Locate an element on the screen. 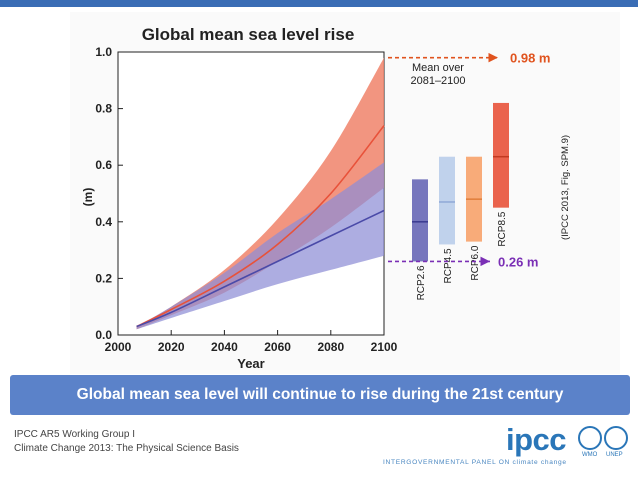 Image resolution: width=638 pixels, height=479 pixels. unep-label: UNEP is located at coordinates (614, 455).